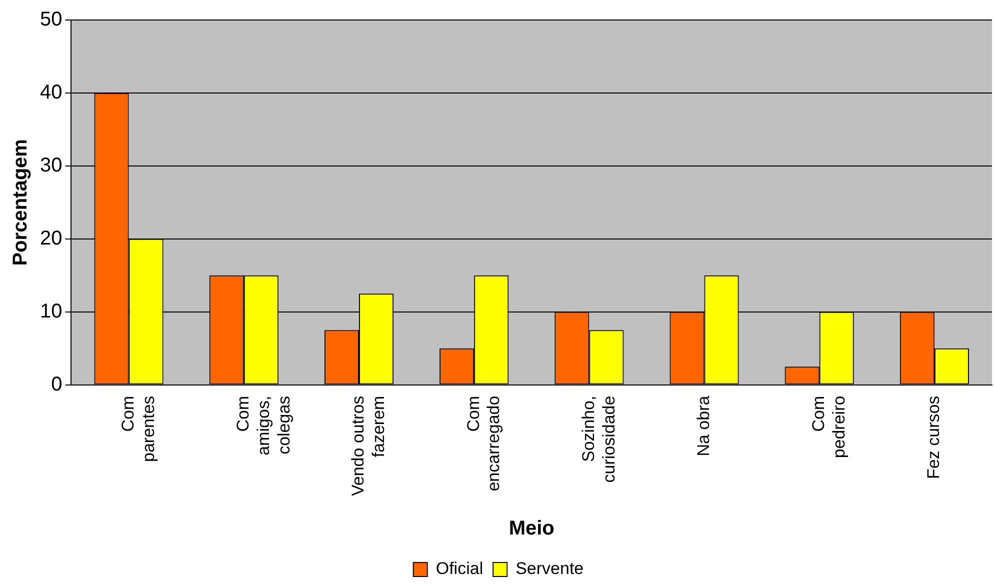  Describe the element at coordinates (51, 311) in the screenshot. I see `y-tick-label: 10` at that location.